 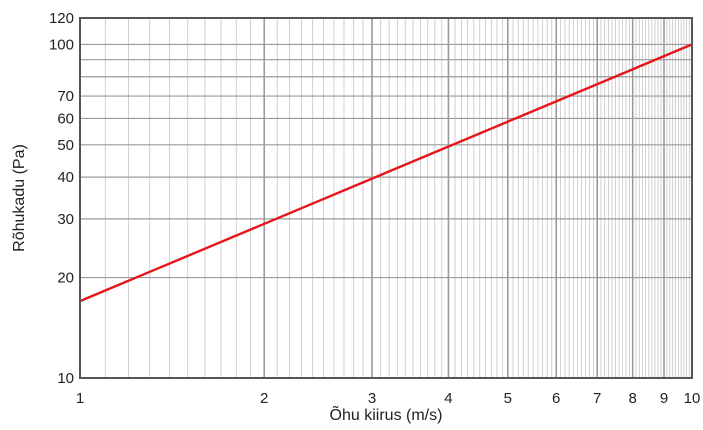 I want to click on y-tick-label: 30, so click(x=65, y=219).